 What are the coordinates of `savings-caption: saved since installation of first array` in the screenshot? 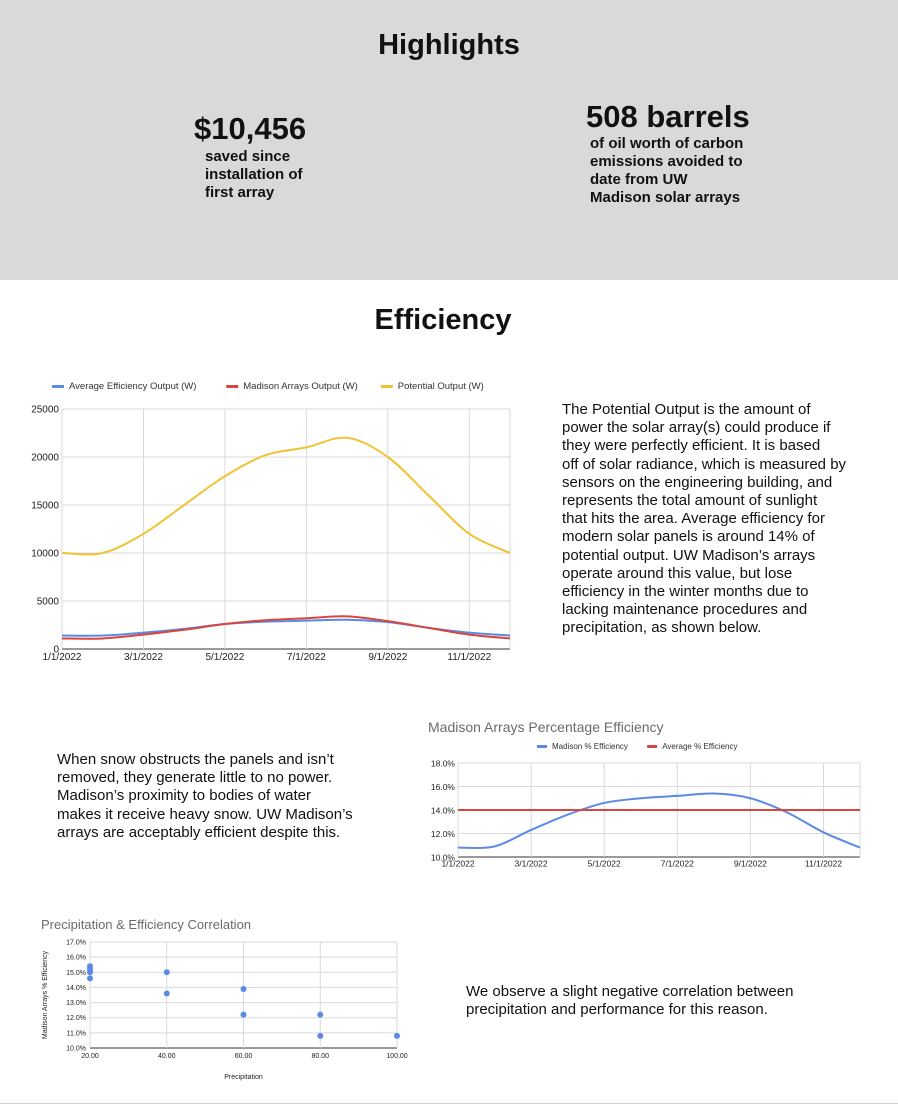 It's located at (254, 174).